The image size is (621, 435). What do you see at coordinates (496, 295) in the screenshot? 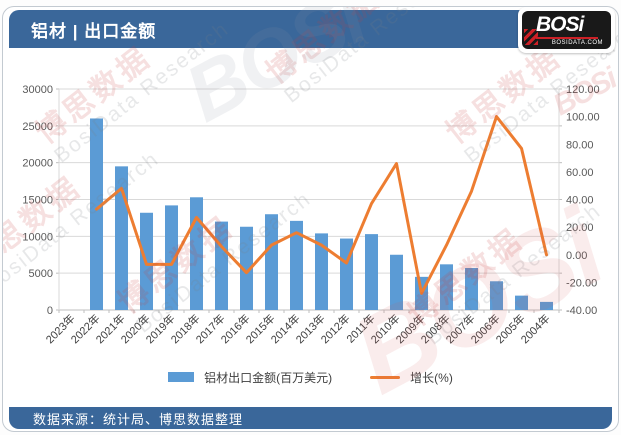
I see `bar-2006年` at bounding box center [496, 295].